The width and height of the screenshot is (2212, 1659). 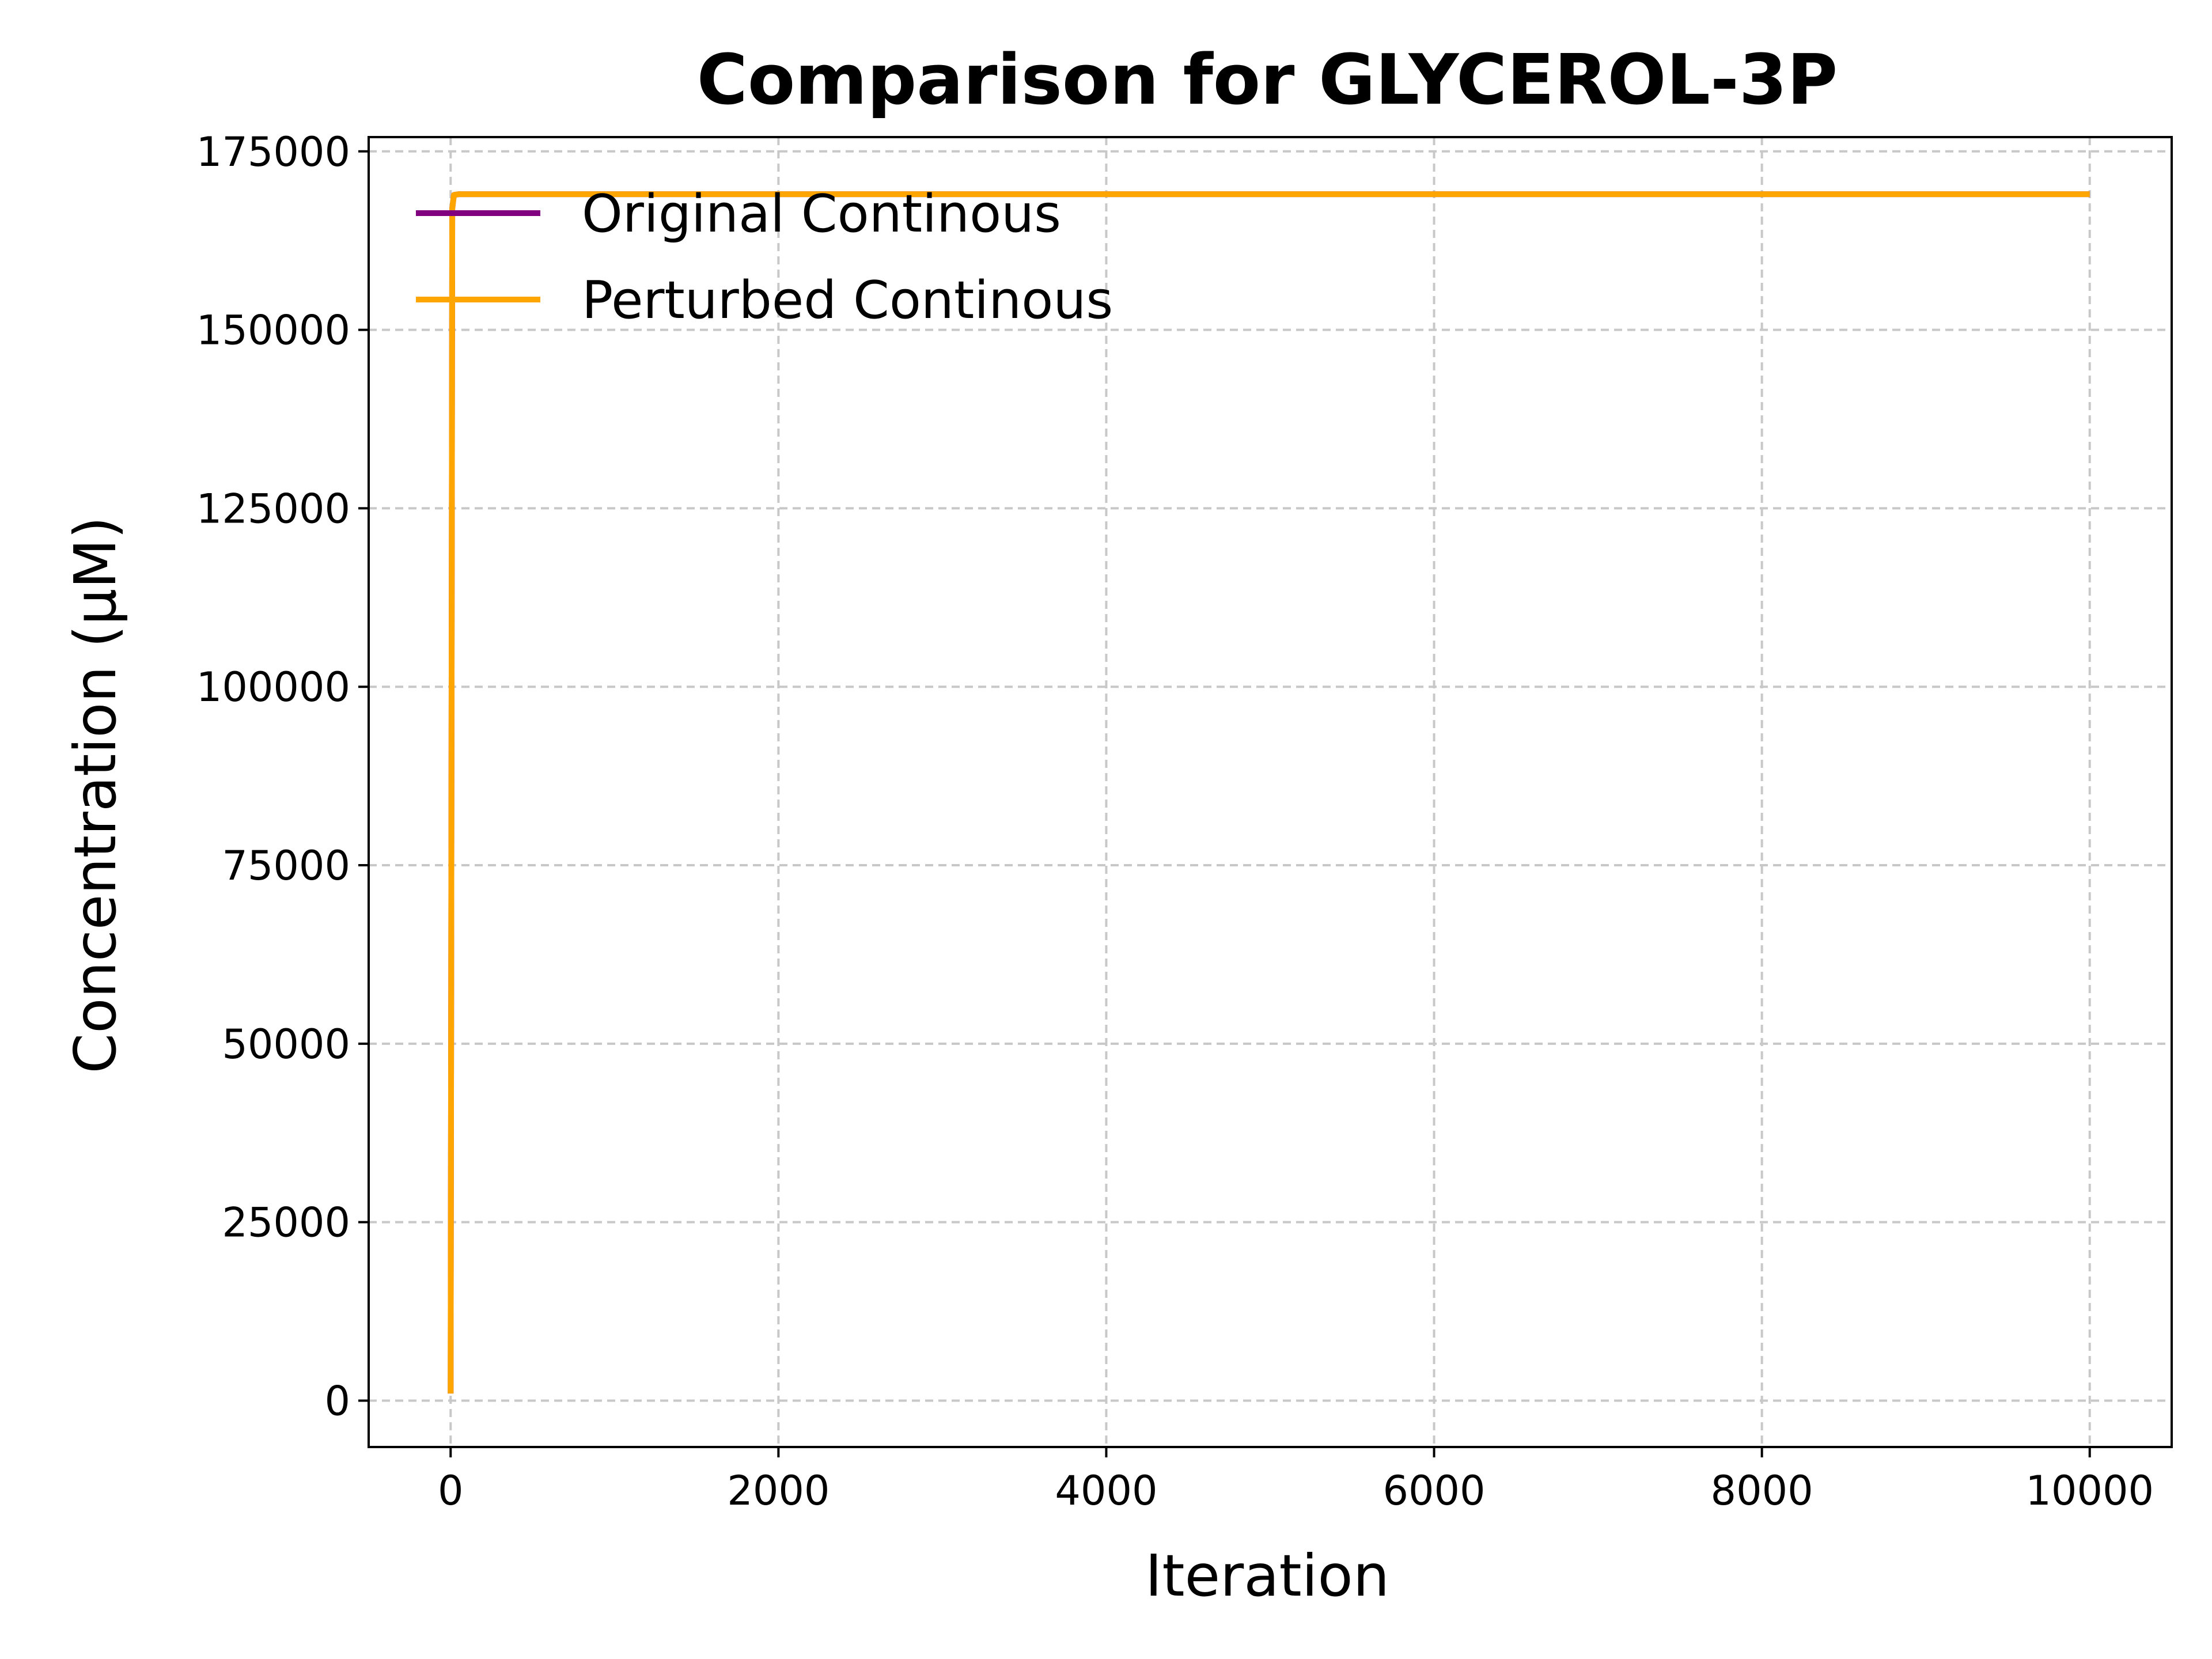 What do you see at coordinates (1267, 1575) in the screenshot?
I see `x-axis-label: Iteration` at bounding box center [1267, 1575].